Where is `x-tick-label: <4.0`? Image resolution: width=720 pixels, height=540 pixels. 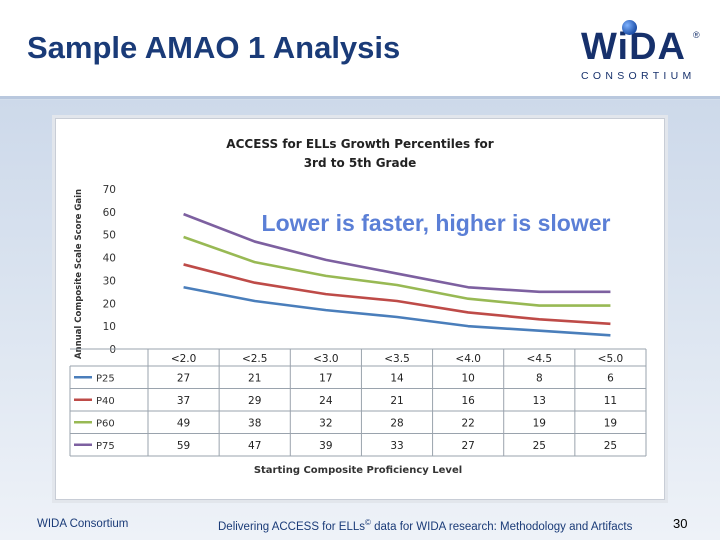 x-tick-label: <4.0 is located at coordinates (468, 359).